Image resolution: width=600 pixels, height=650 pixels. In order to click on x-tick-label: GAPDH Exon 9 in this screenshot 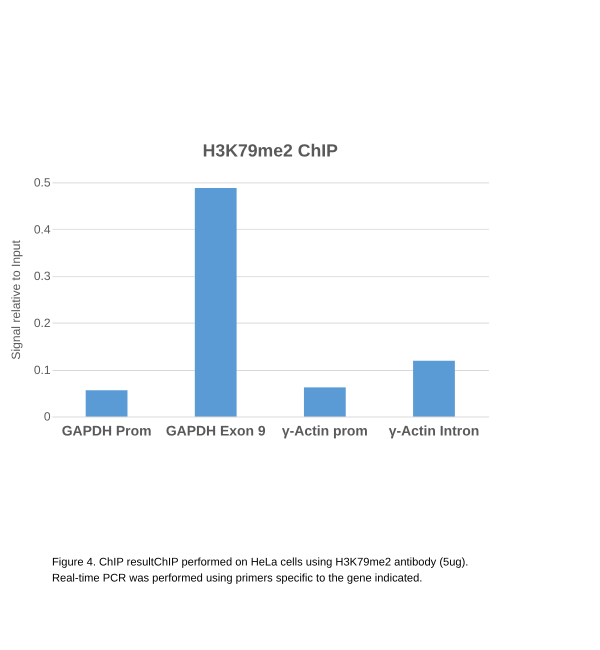, I will do `click(216, 430)`.